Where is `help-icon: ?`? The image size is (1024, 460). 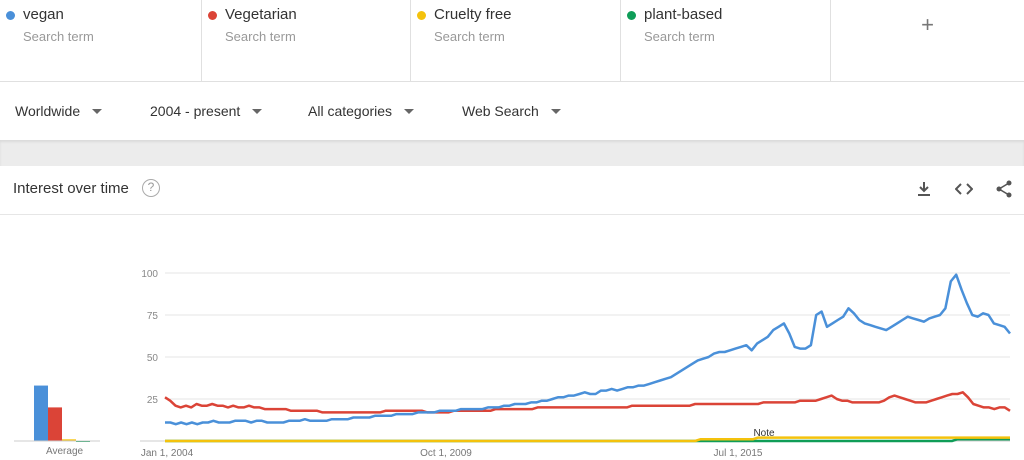
help-icon: ? is located at coordinates (151, 188).